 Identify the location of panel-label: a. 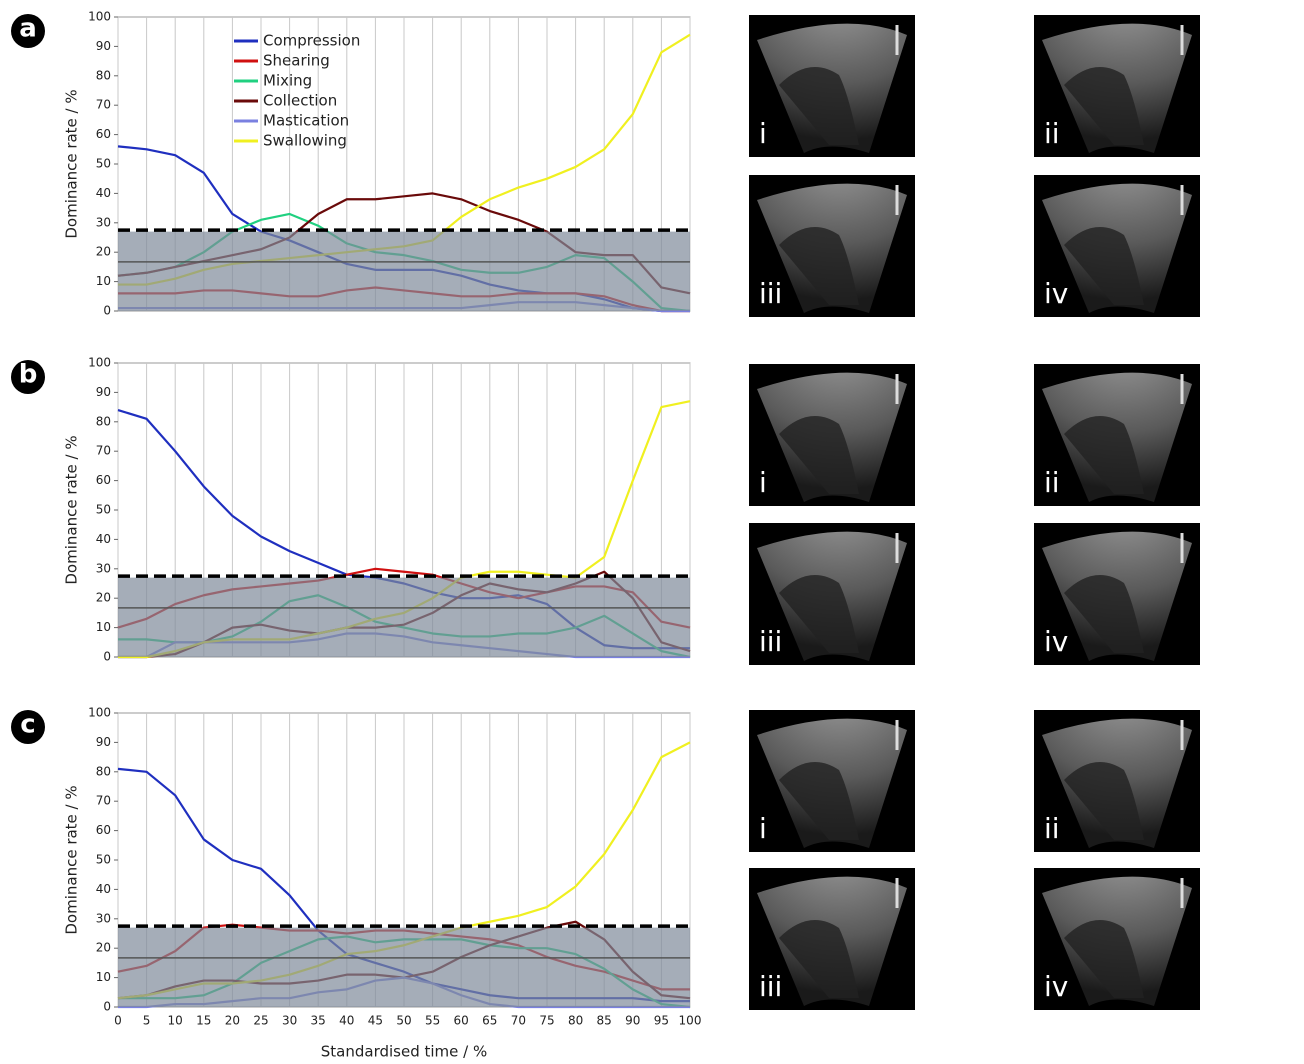
(28, 29).